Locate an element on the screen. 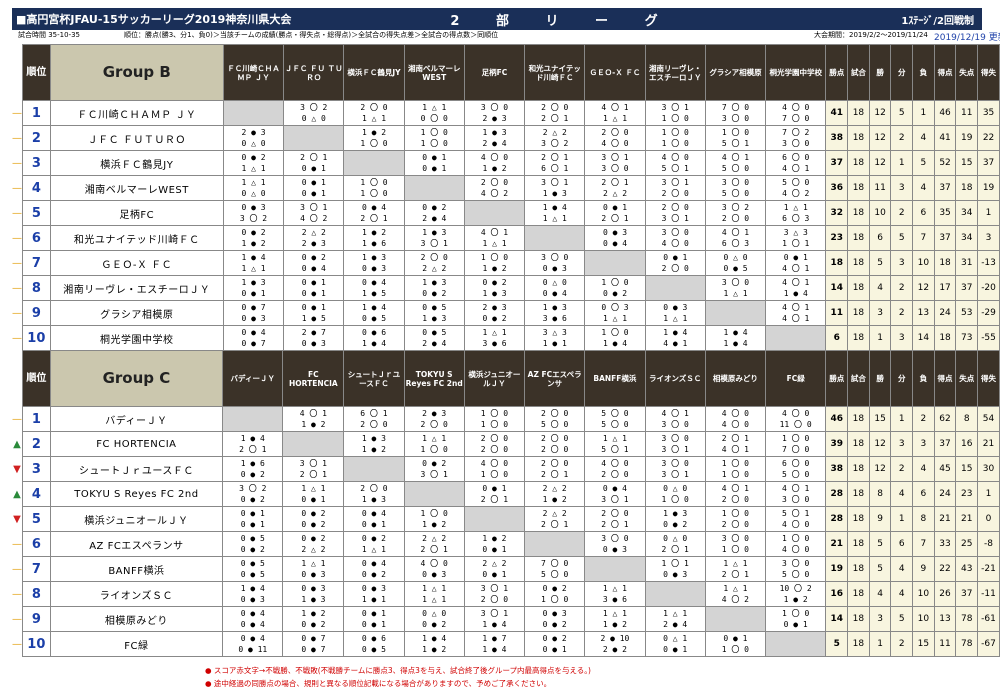  opponent-header: FC HORTENCIA is located at coordinates (313, 378).